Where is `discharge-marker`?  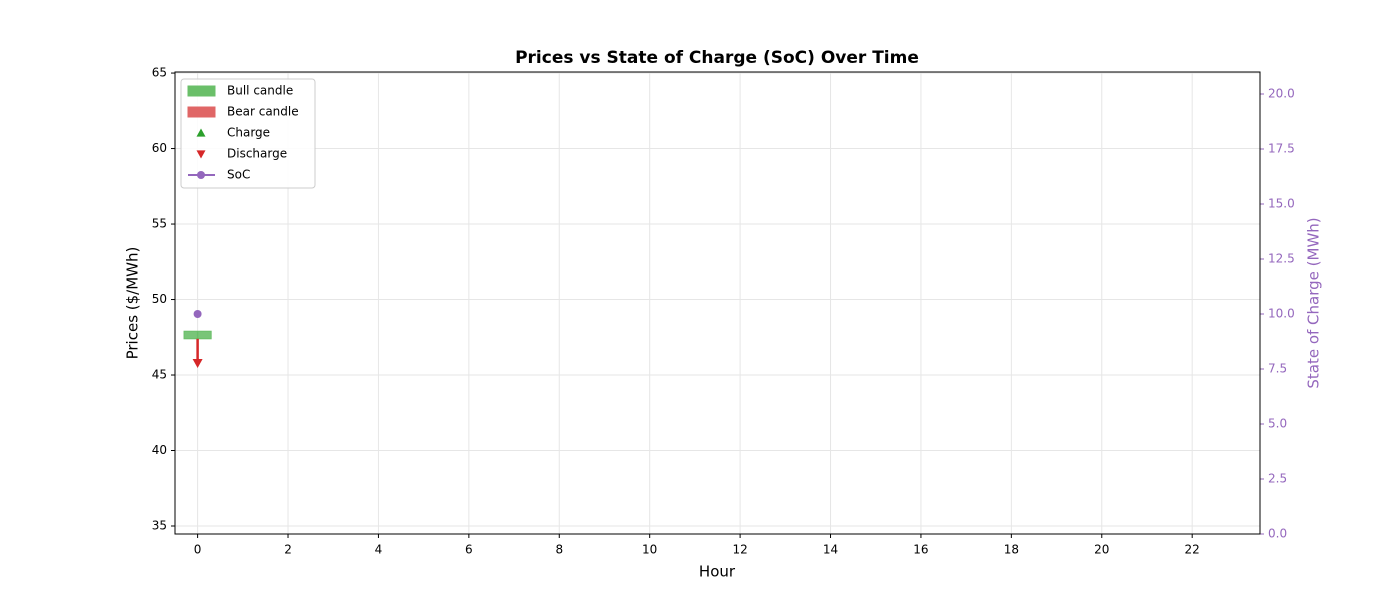
discharge-marker is located at coordinates (197, 363).